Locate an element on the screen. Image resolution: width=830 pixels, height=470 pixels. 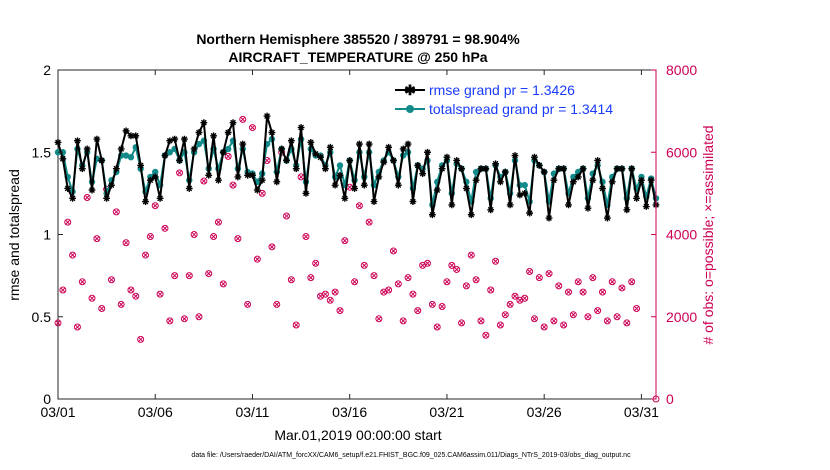
x-tick-label: 03/16 is located at coordinates (349, 412).